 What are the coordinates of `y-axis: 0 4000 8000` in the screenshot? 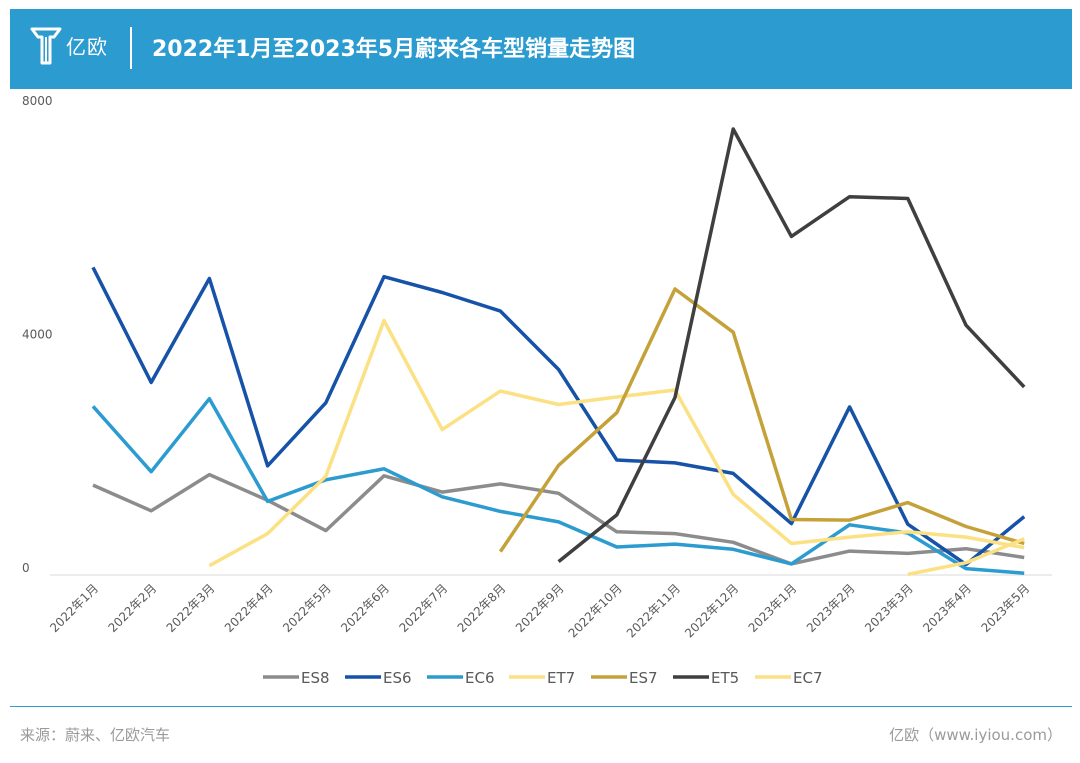 It's located at (37, 335).